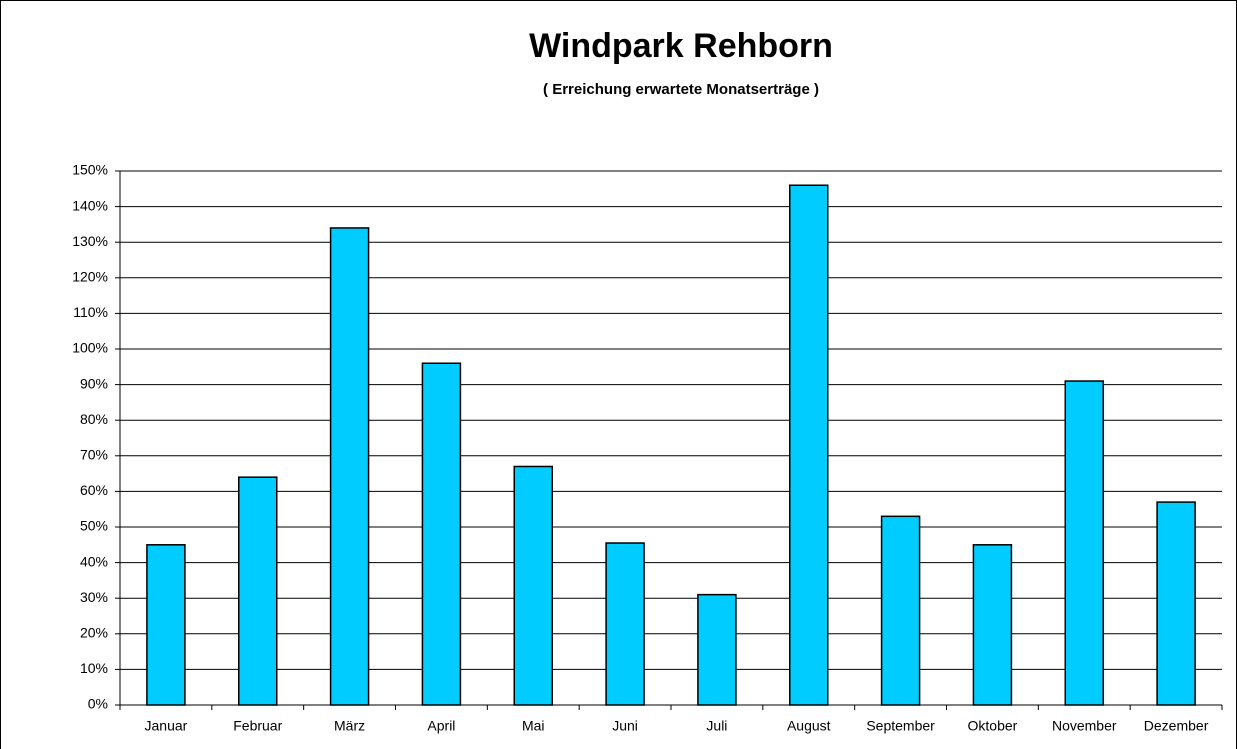 The image size is (1237, 749). I want to click on y-tick-label: 100%, so click(90, 348).